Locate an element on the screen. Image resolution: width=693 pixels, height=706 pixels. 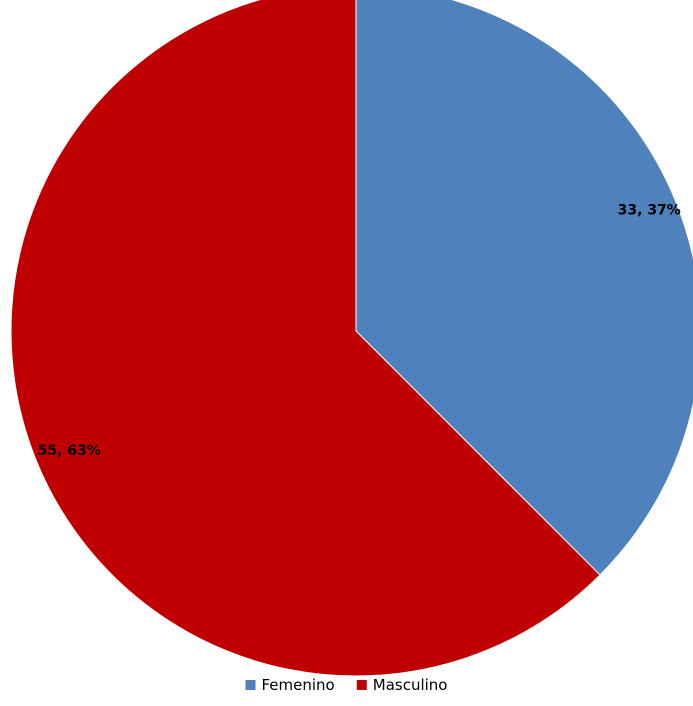
legend: Femenino Masculino is located at coordinates (346, 685).